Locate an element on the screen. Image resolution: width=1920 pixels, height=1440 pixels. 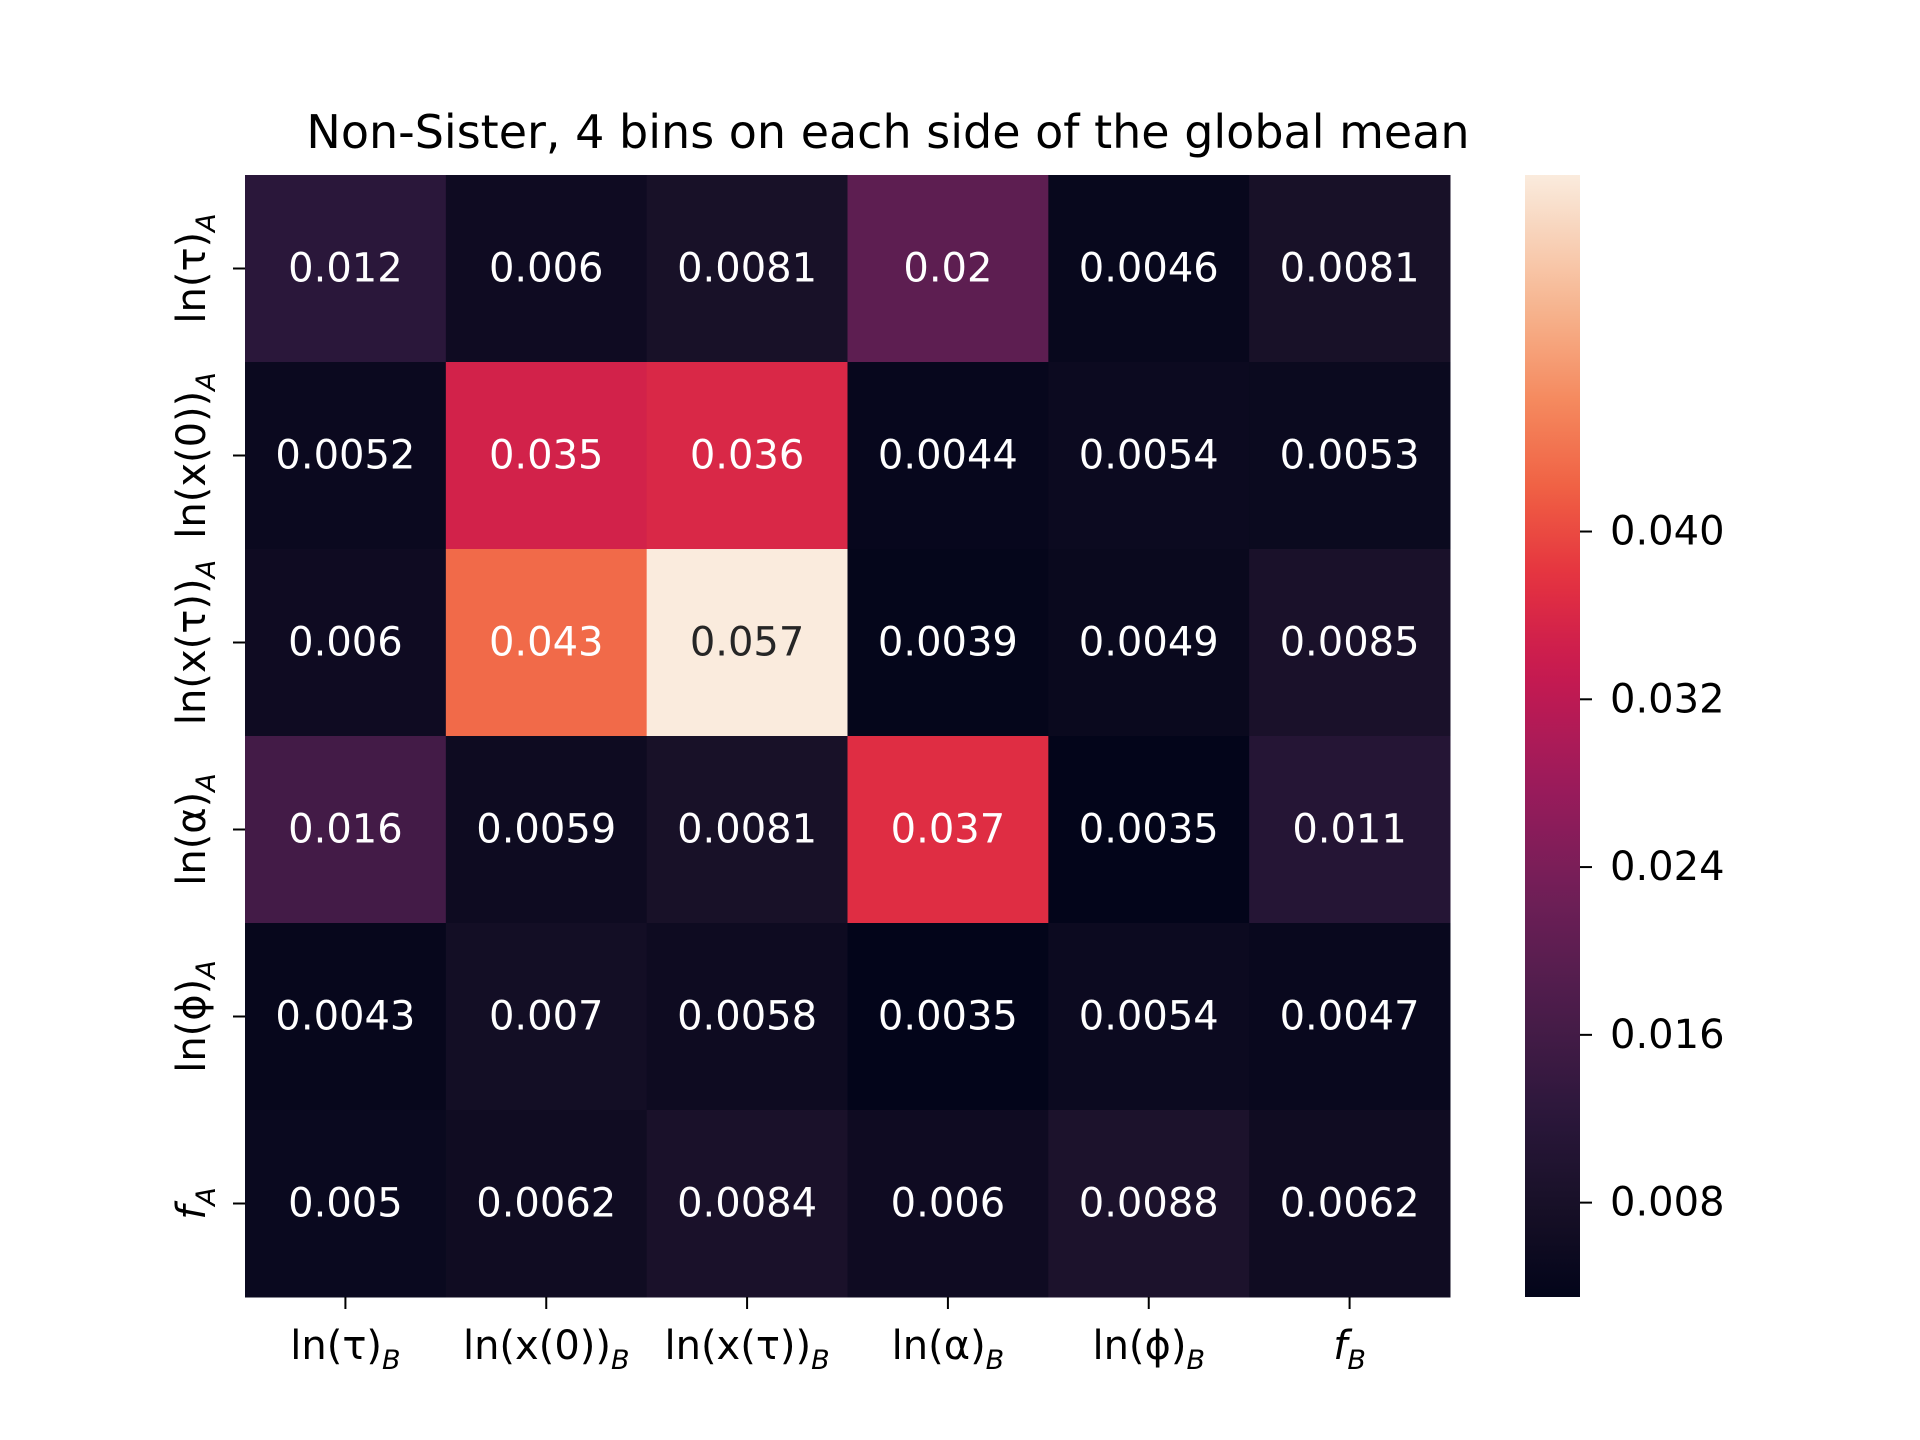
y-tick-label: fA is located at coordinates (195, 1203).